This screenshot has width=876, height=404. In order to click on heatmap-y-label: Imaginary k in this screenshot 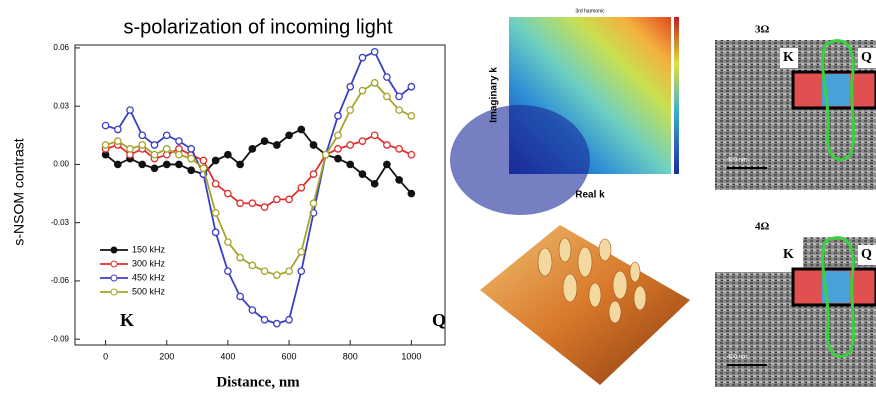, I will do `click(494, 95)`.